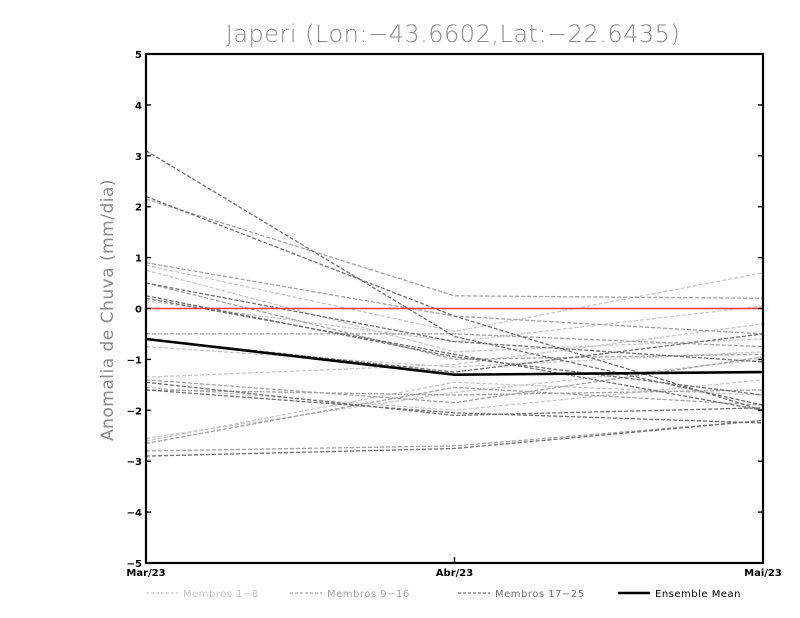 Image resolution: width=800 pixels, height=618 pixels. I want to click on series-line-m22, so click(454, 399).